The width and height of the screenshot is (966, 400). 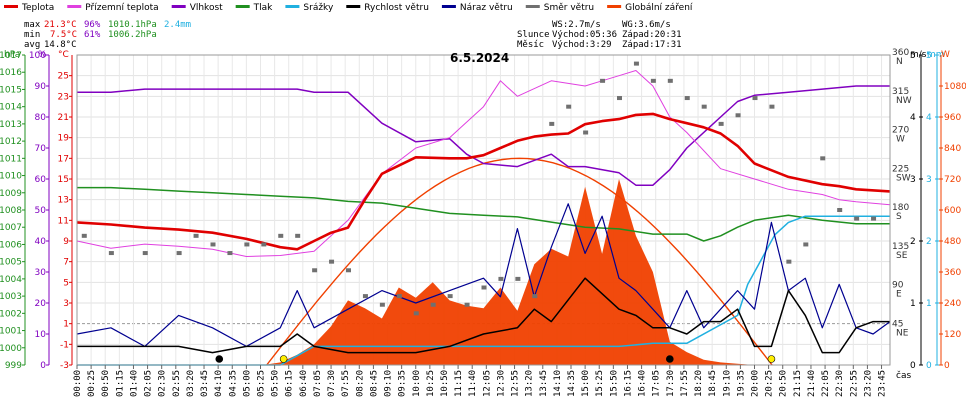 What do you see at coordinates (486, 8) in the screenshot?
I see `legend-label: Náraz větru` at bounding box center [486, 8].